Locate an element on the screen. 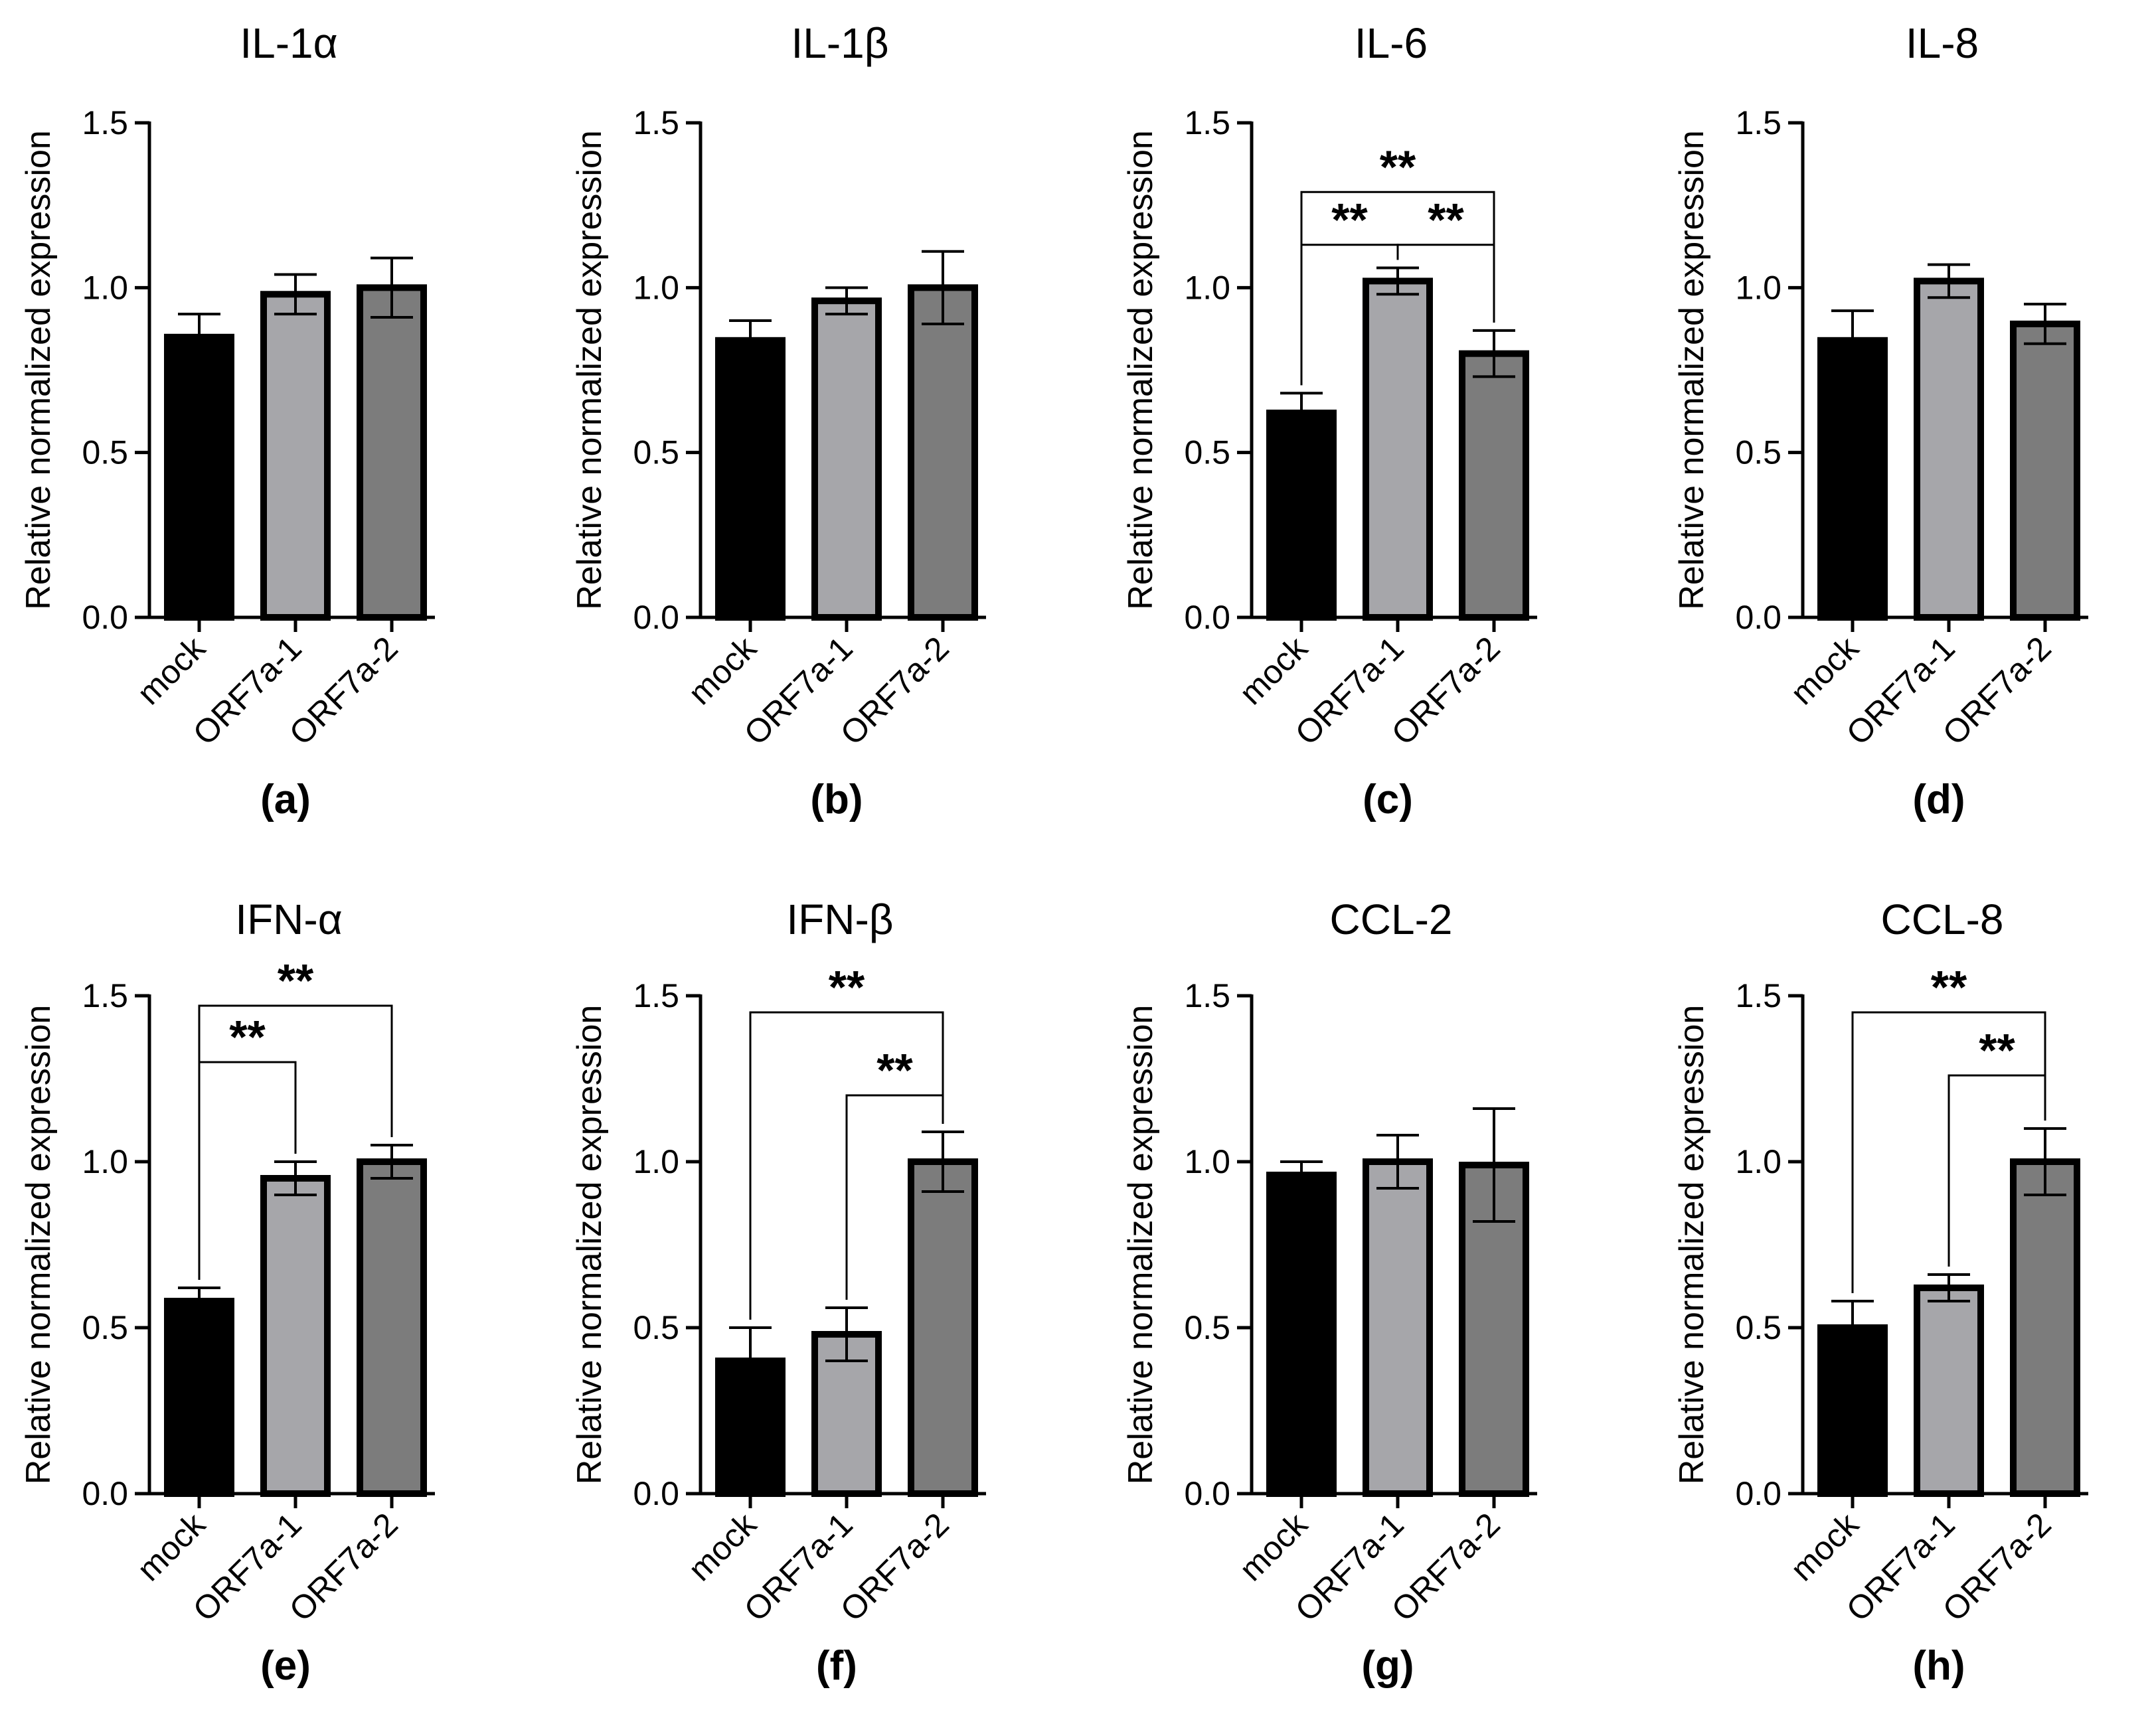 This screenshot has height=1718, width=2156. chart-title: IL-8 is located at coordinates (1943, 43).